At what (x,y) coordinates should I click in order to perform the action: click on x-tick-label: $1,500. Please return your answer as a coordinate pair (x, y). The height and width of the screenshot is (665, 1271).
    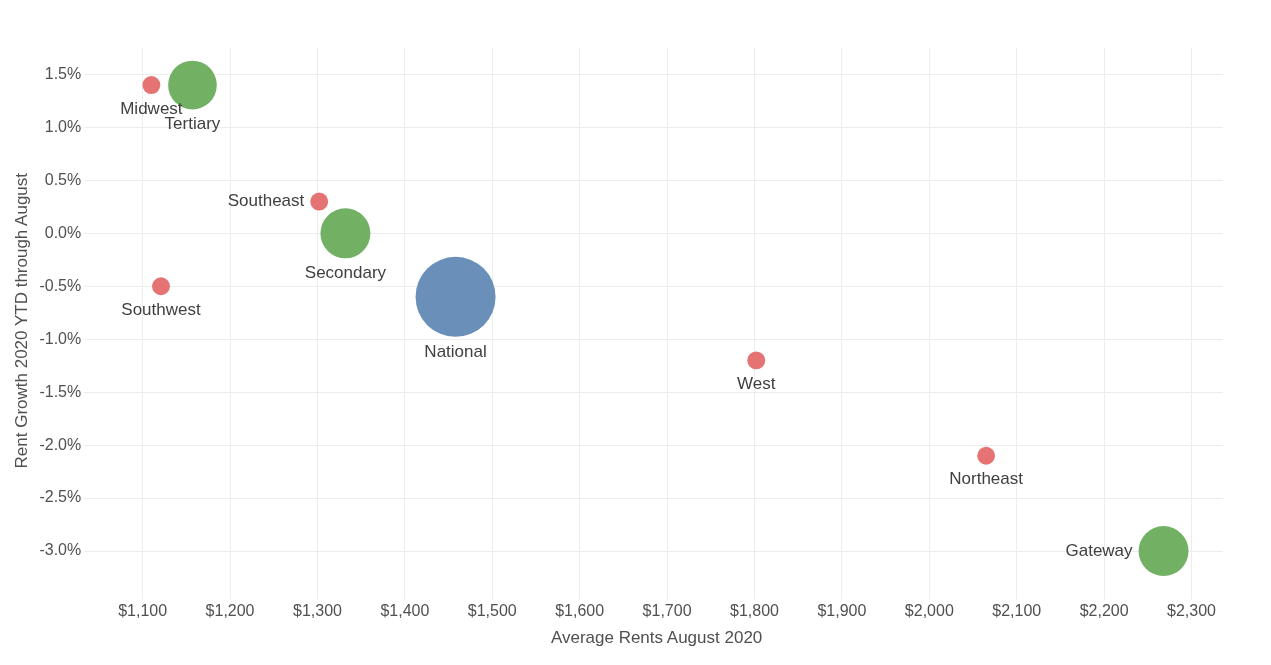
    Looking at the image, I should click on (492, 611).